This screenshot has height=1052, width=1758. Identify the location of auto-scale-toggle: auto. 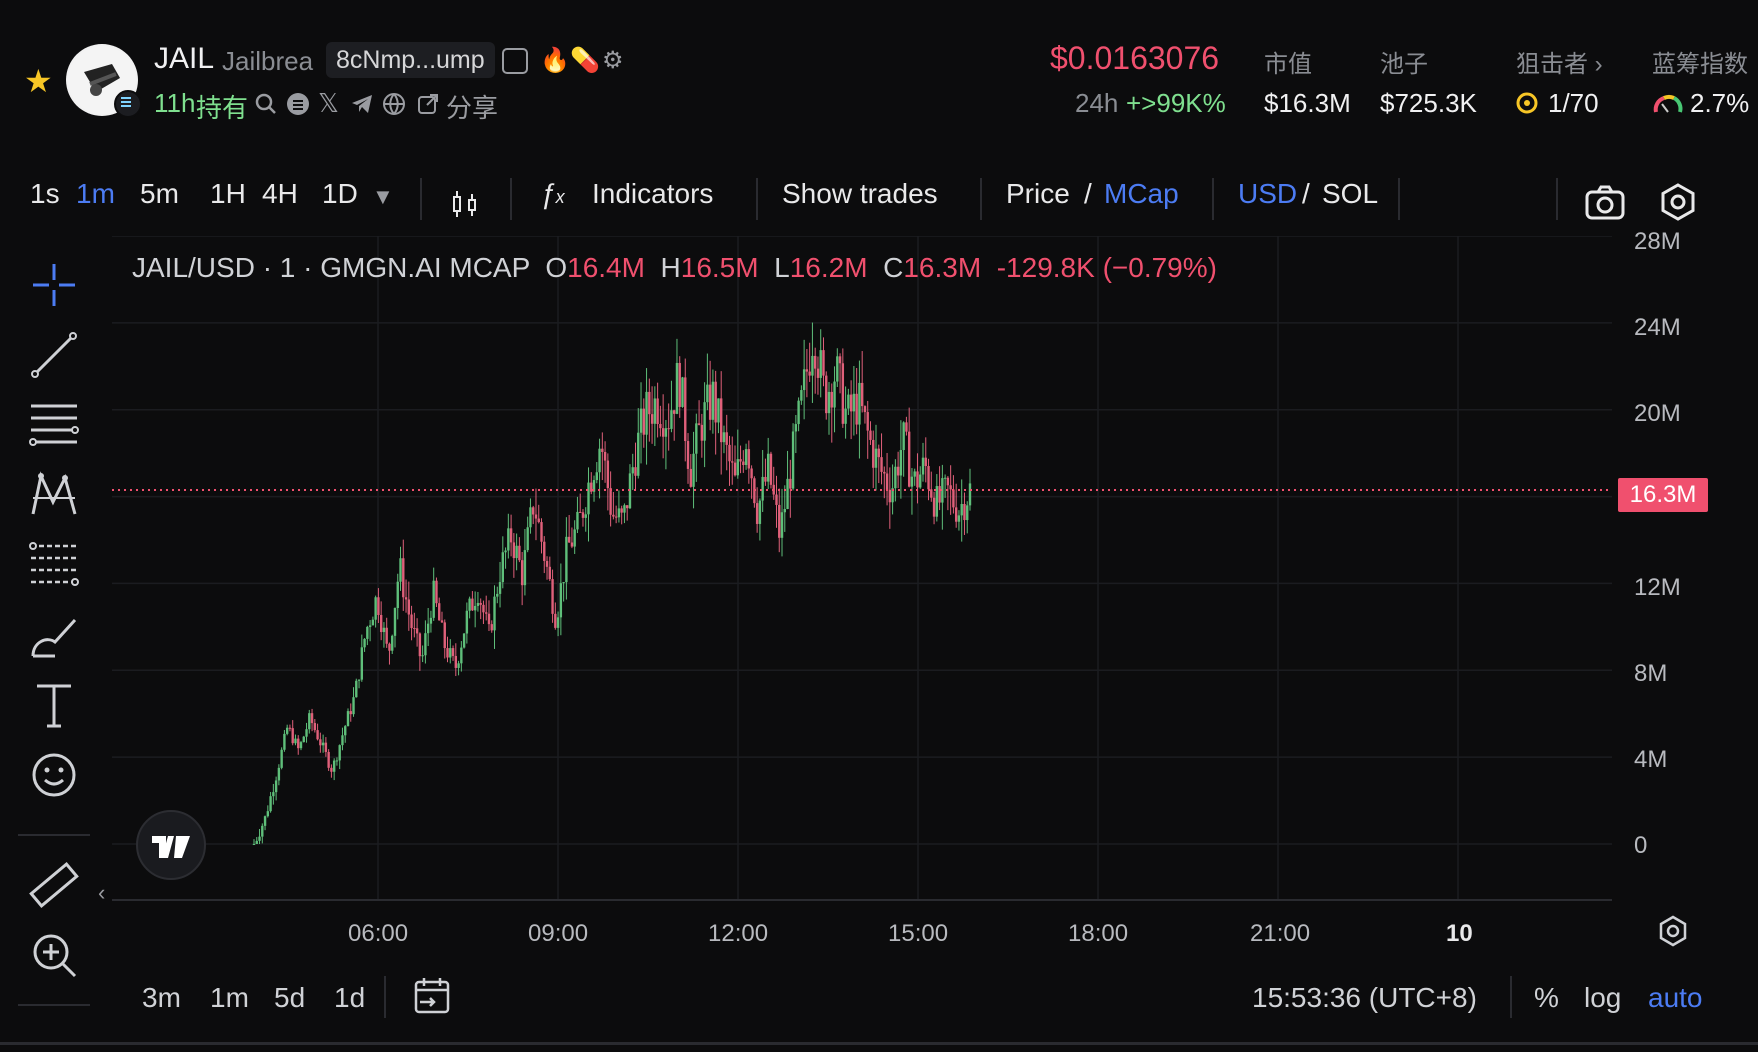
(1675, 997).